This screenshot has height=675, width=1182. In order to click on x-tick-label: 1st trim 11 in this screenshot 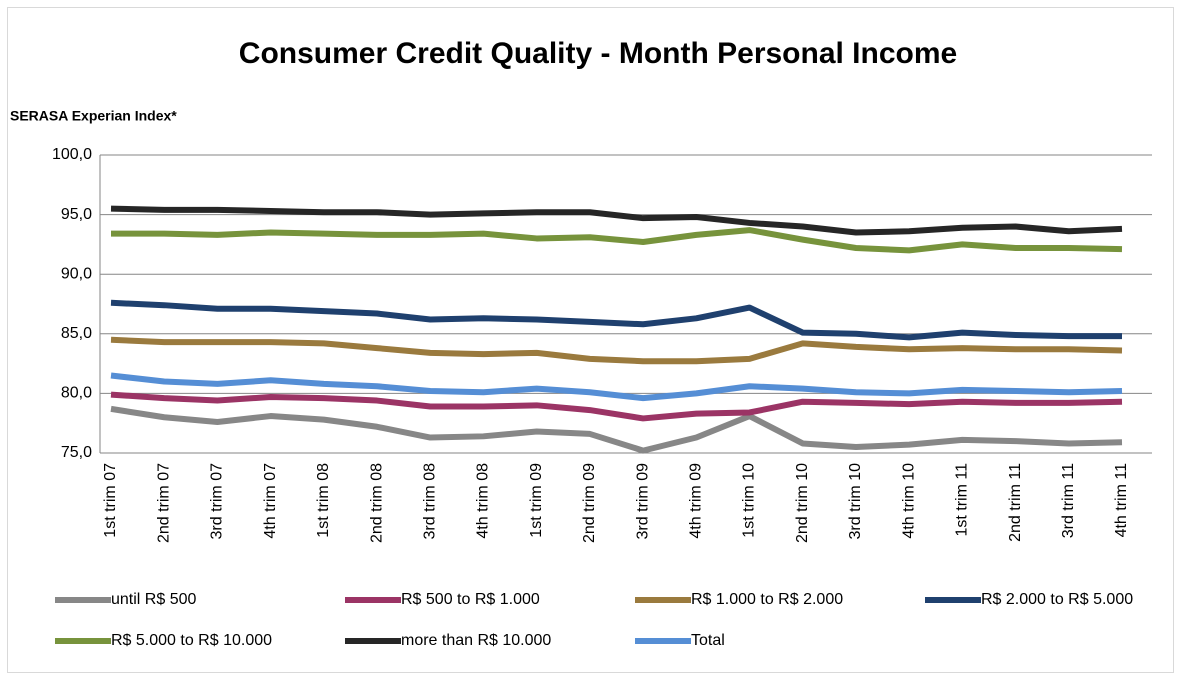, I will do `click(962, 500)`.